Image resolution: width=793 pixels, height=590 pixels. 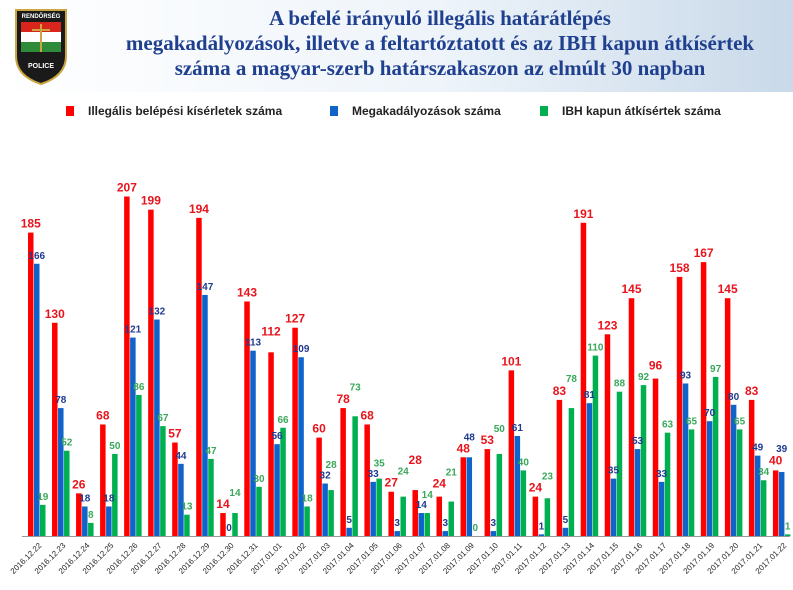 What do you see at coordinates (560, 391) in the screenshot?
I see `data-label: 83` at bounding box center [560, 391].